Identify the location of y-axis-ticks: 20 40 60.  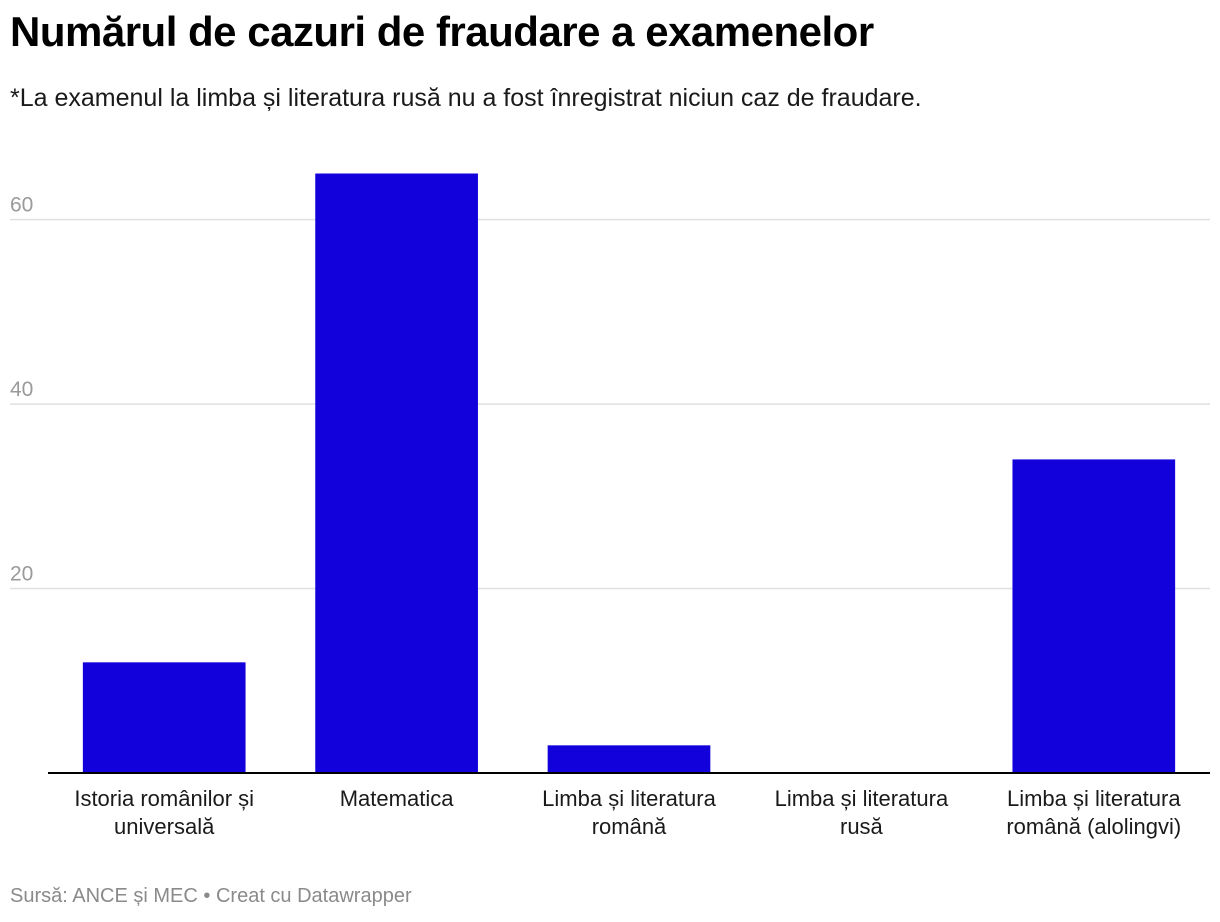
(21, 390).